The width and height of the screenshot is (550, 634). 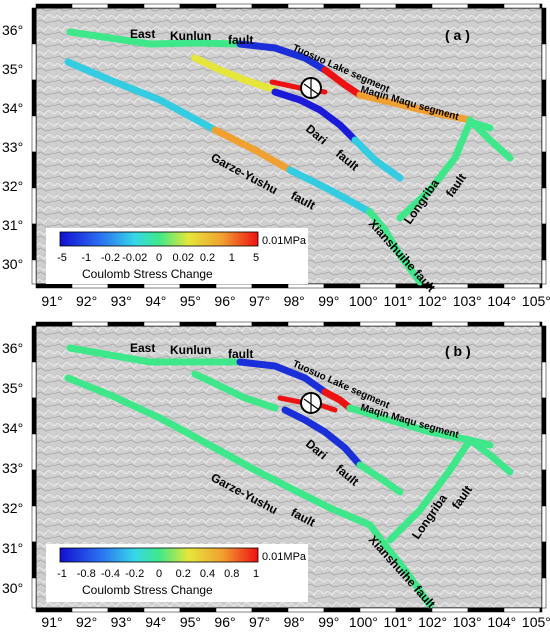 I want to click on garze-yushu-fault-b, so click(x=219, y=451).